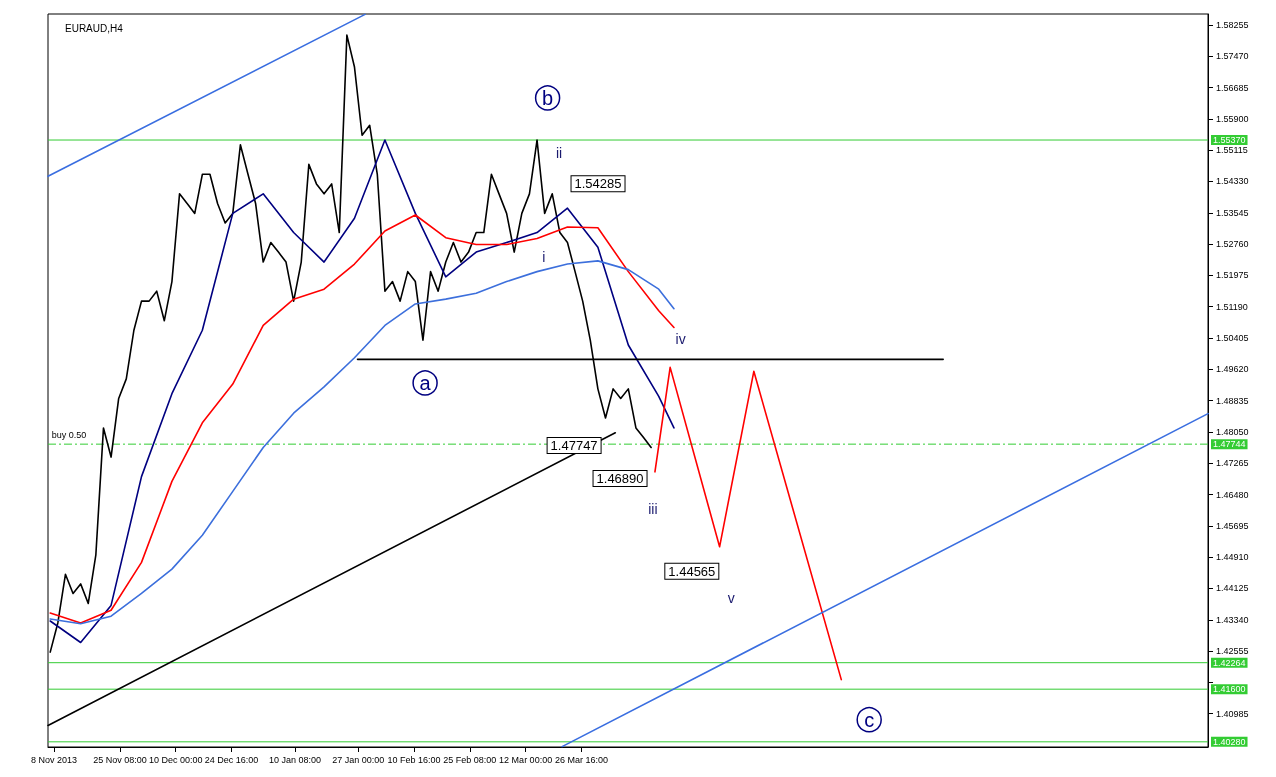  What do you see at coordinates (653, 508) in the screenshot?
I see `annotation: iii` at bounding box center [653, 508].